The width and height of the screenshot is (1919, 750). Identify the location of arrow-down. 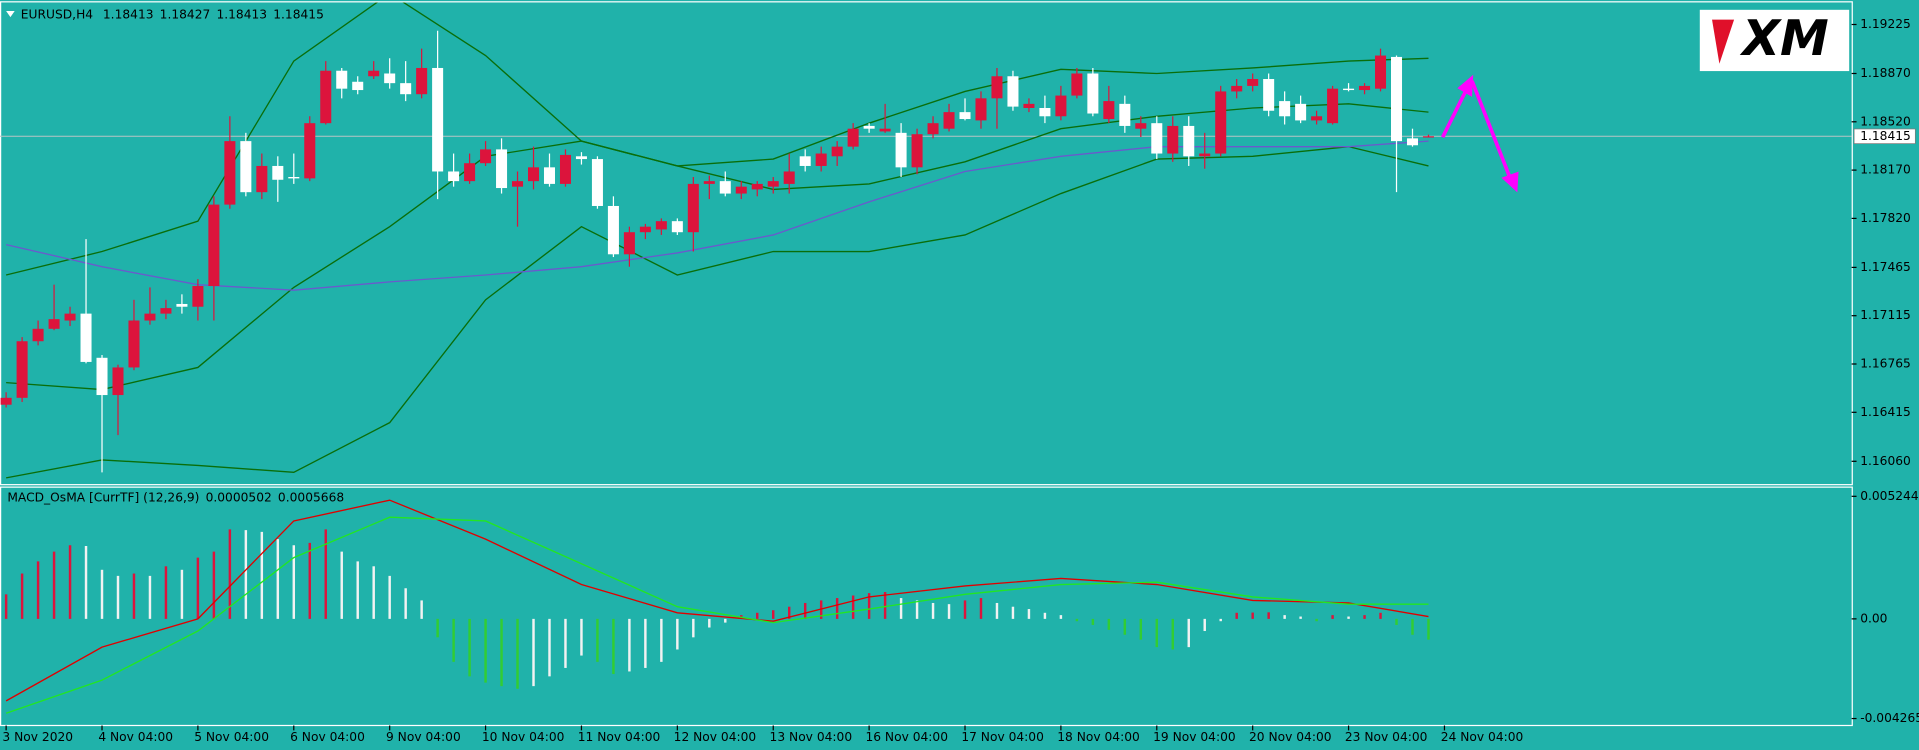
(1491, 129).